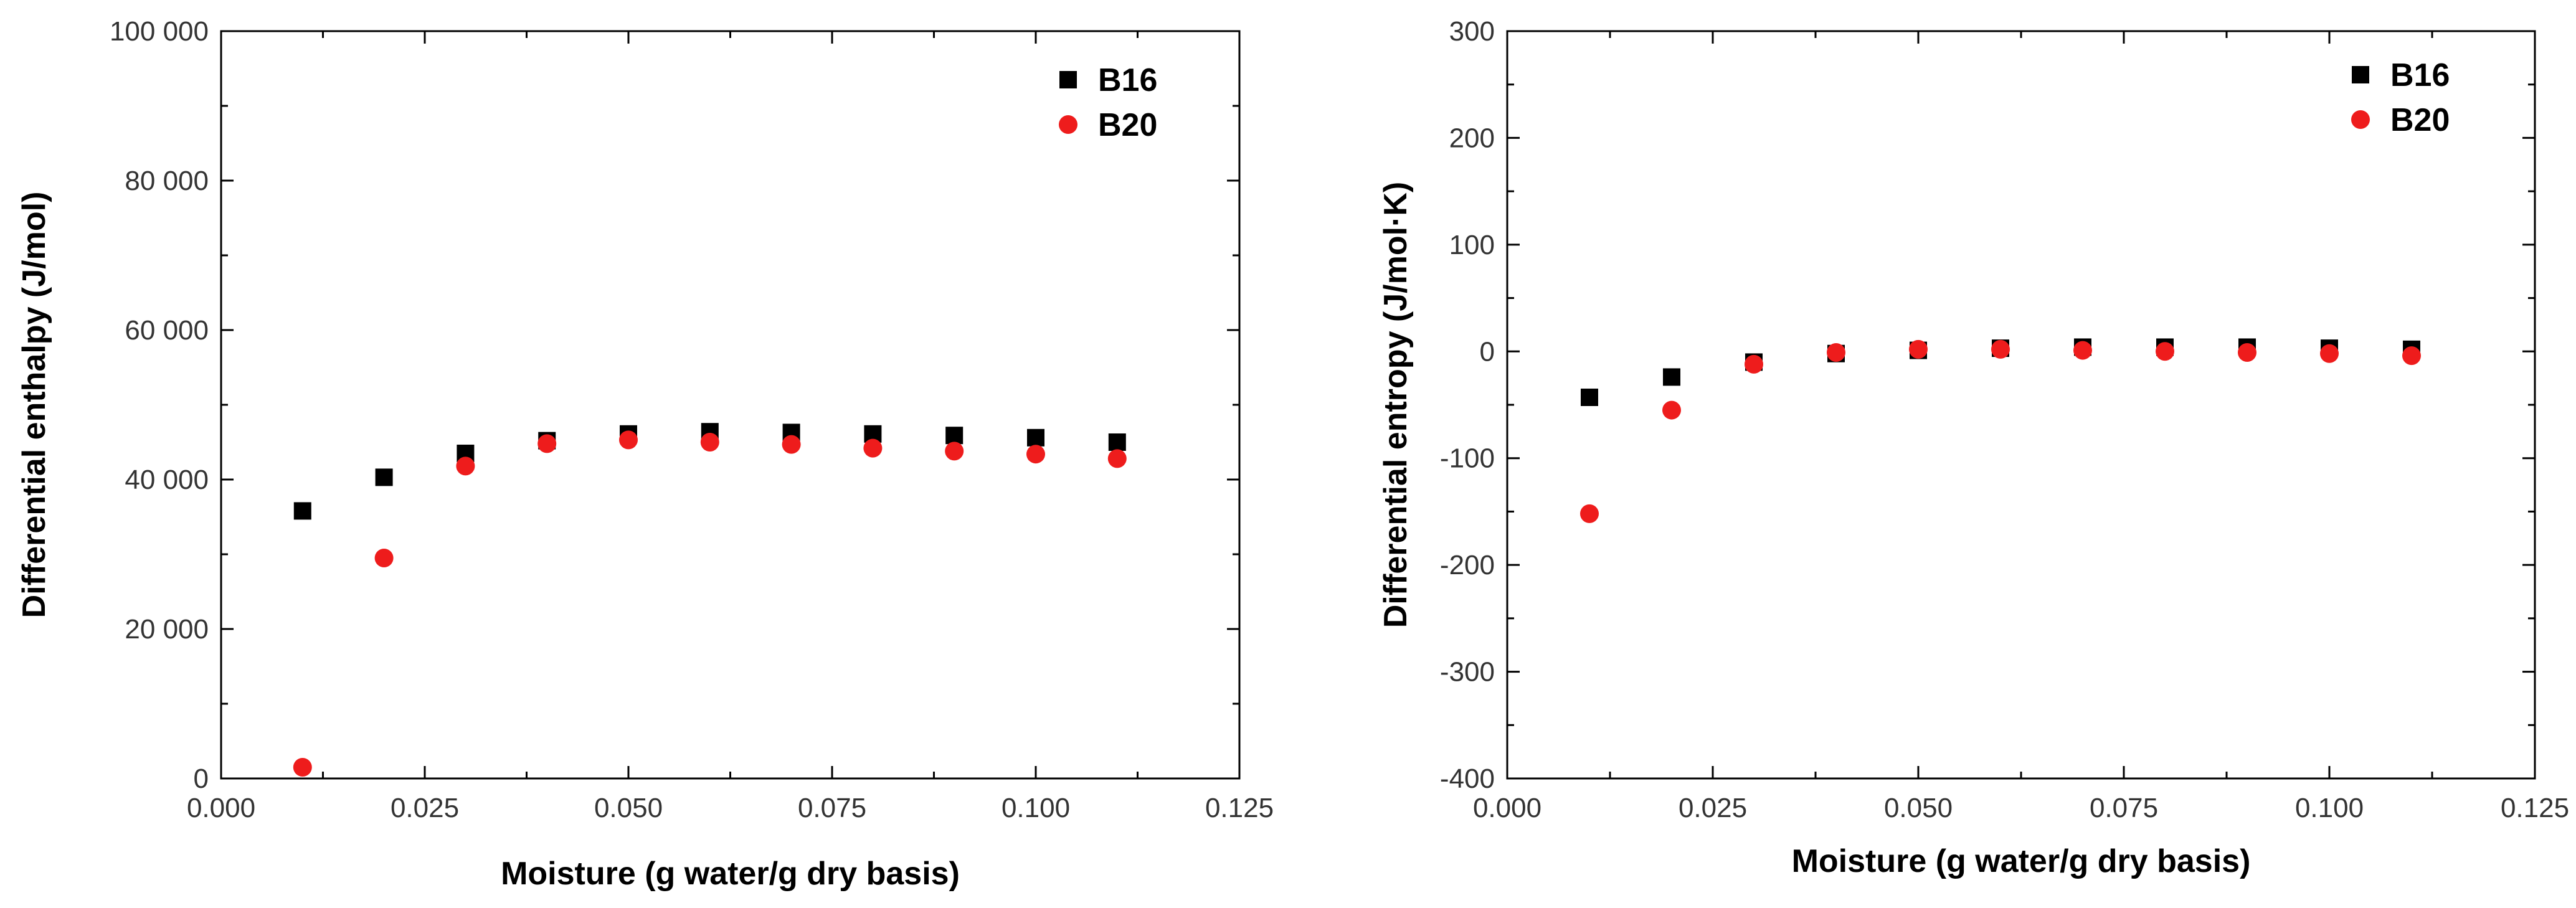 The width and height of the screenshot is (2576, 908). I want to click on enthalpy-x-tick-label: 0.125, so click(1239, 808).